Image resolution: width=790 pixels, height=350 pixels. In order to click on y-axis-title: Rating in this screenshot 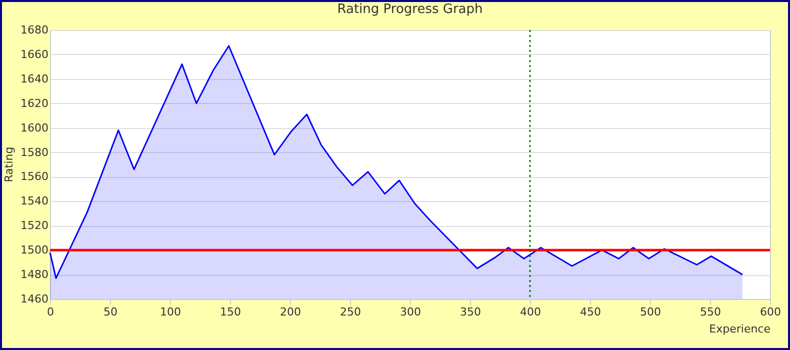, I will do `click(9, 164)`.